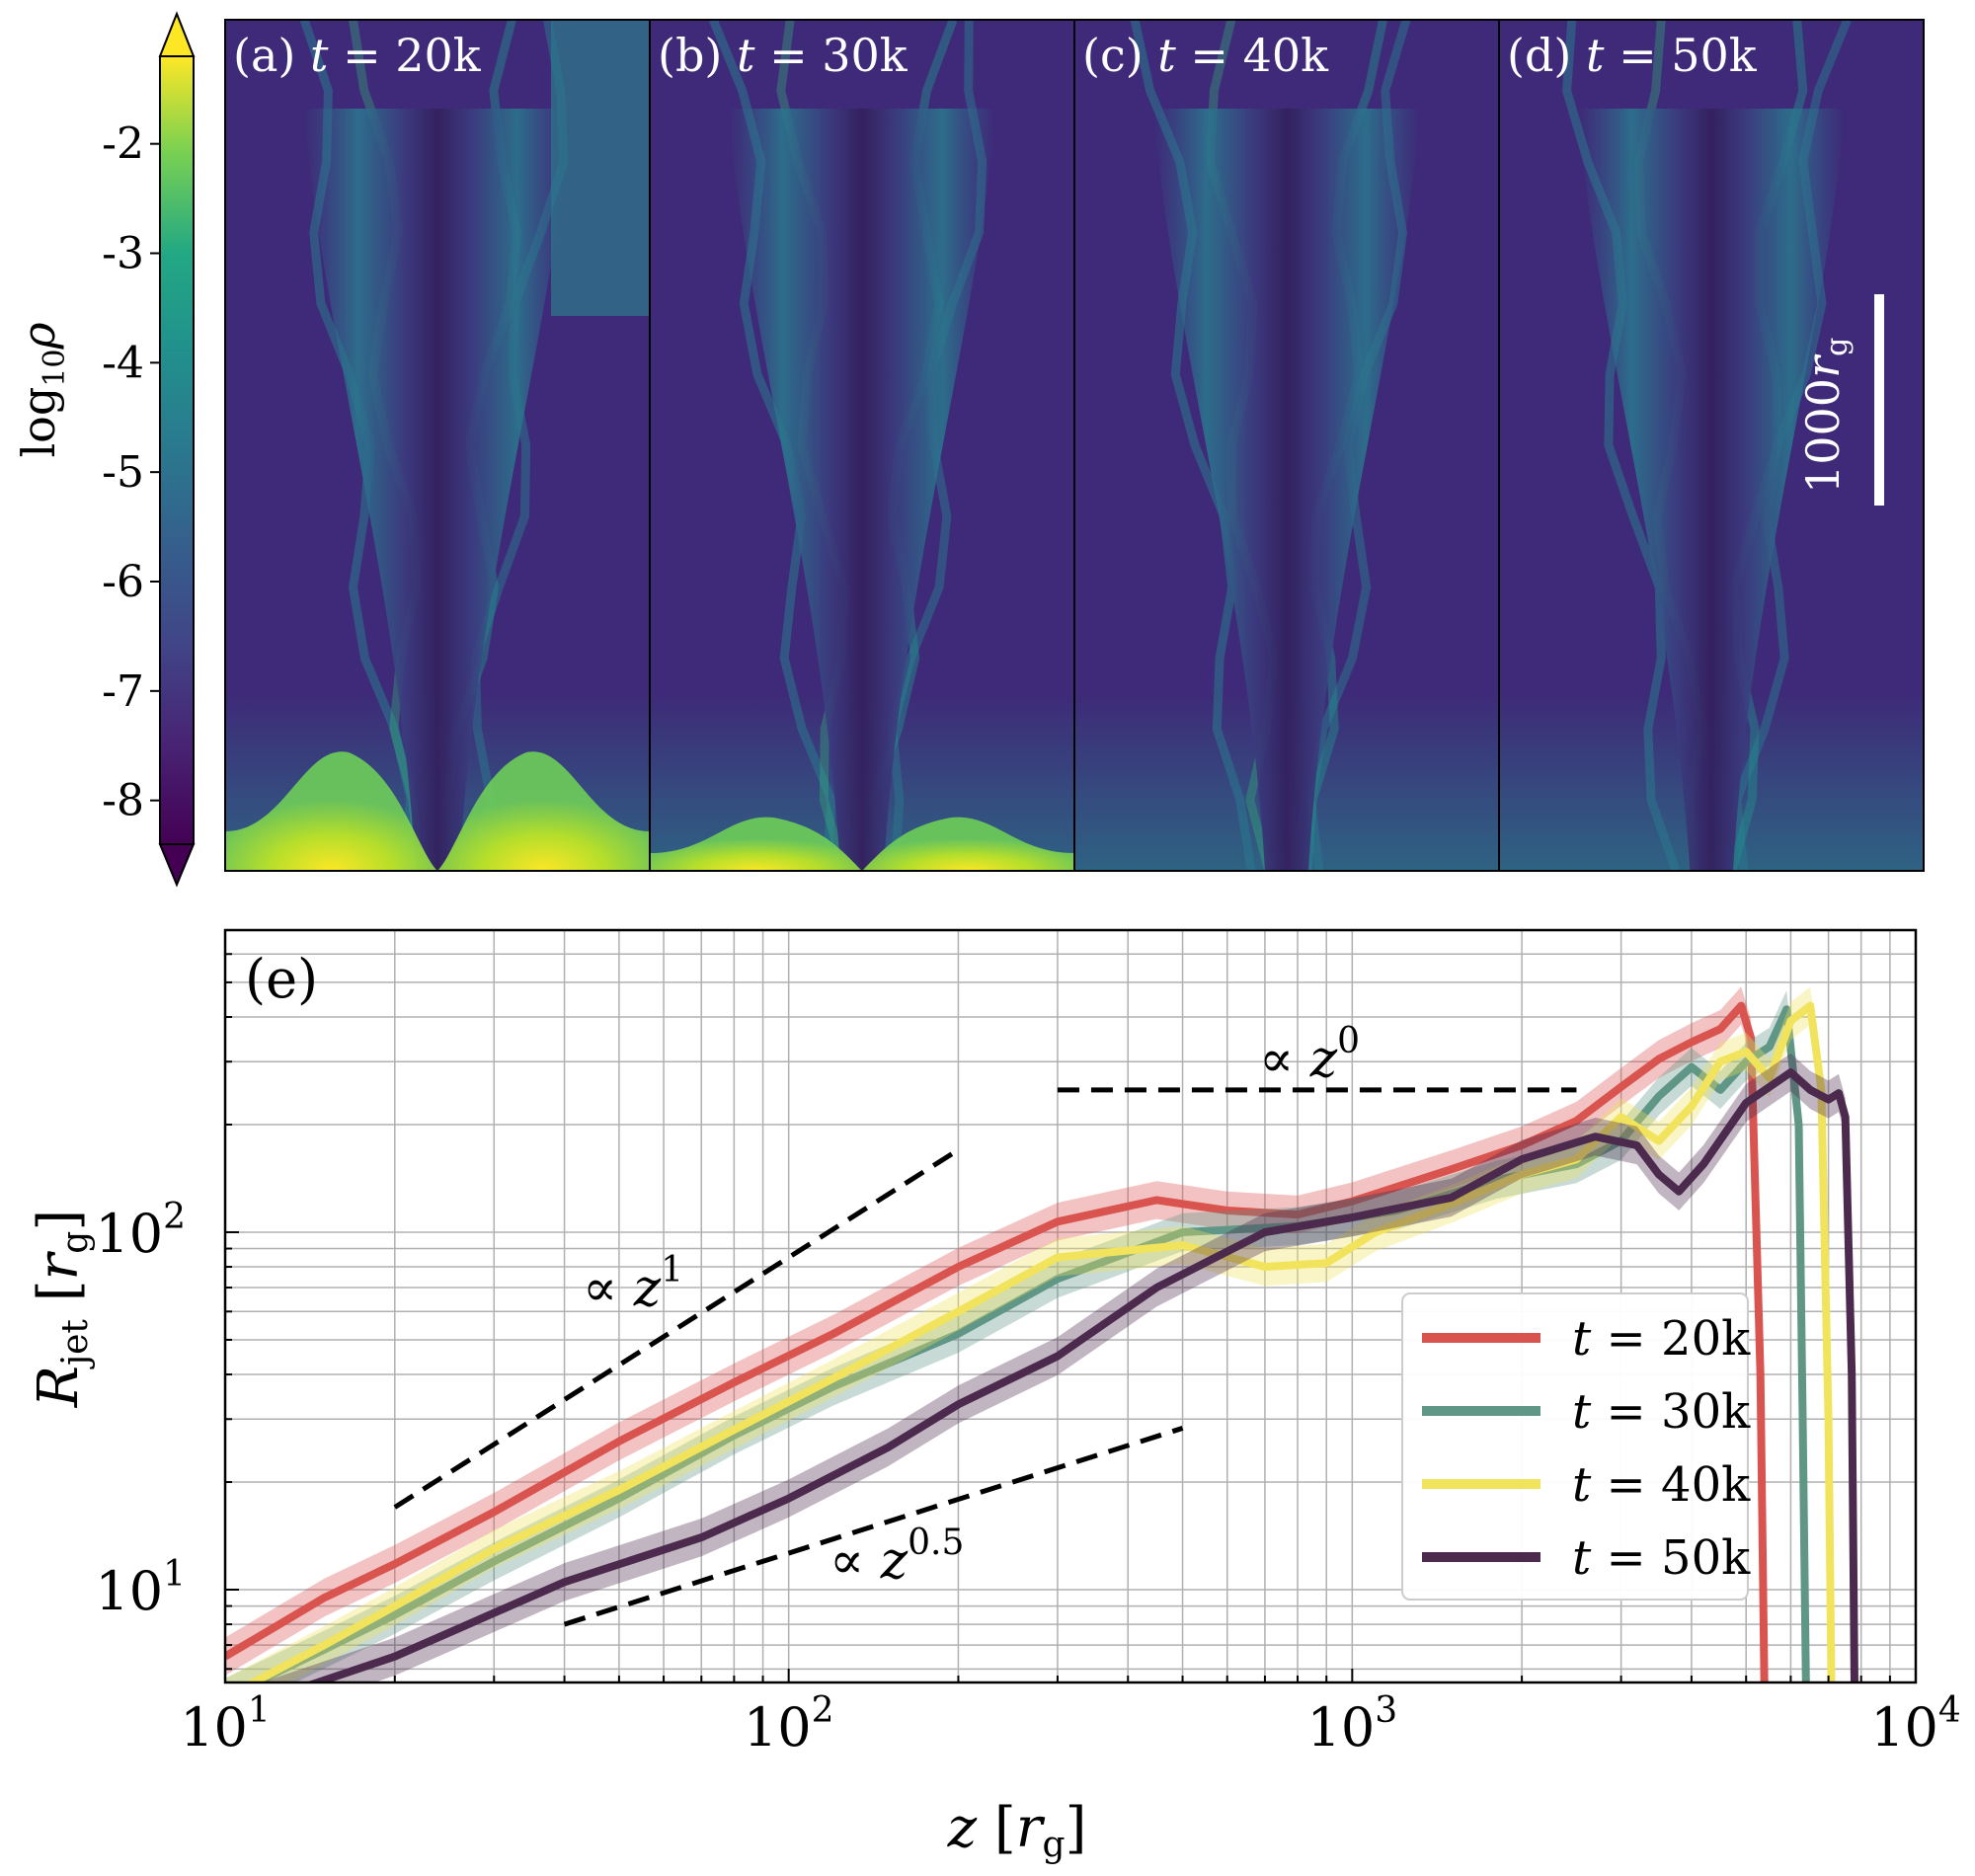 This screenshot has height=1876, width=1975. I want to click on density-panel: (d) t = 50k, so click(1712, 445).